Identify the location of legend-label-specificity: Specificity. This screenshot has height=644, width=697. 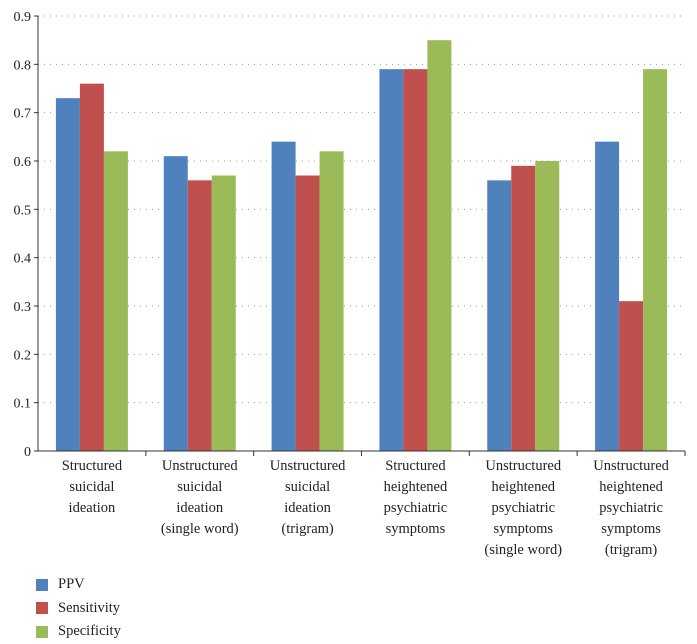
(89, 631).